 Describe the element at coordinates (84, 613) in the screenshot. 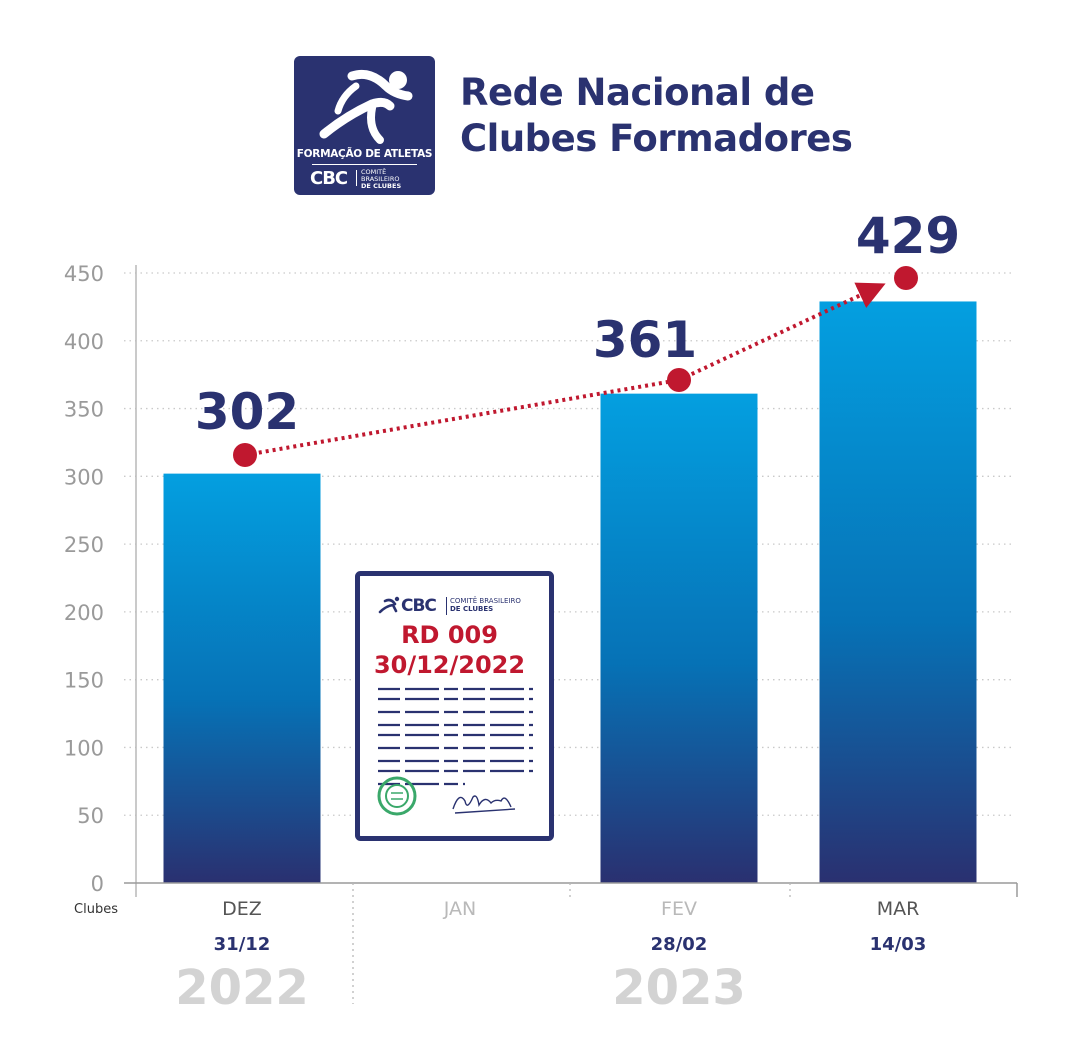

I see `y-tick-label: 200` at that location.